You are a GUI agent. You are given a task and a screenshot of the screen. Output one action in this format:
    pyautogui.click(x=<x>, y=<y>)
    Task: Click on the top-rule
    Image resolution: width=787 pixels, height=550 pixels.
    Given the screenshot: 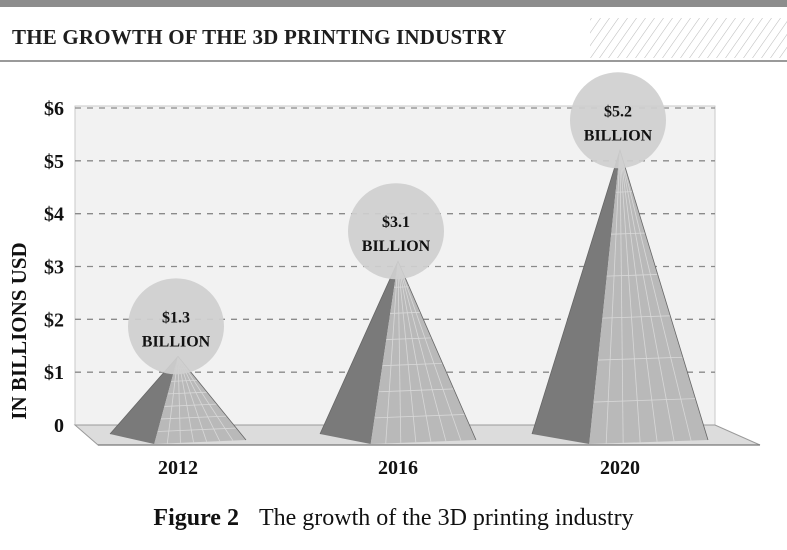 What is the action you would take?
    pyautogui.click(x=393, y=3)
    